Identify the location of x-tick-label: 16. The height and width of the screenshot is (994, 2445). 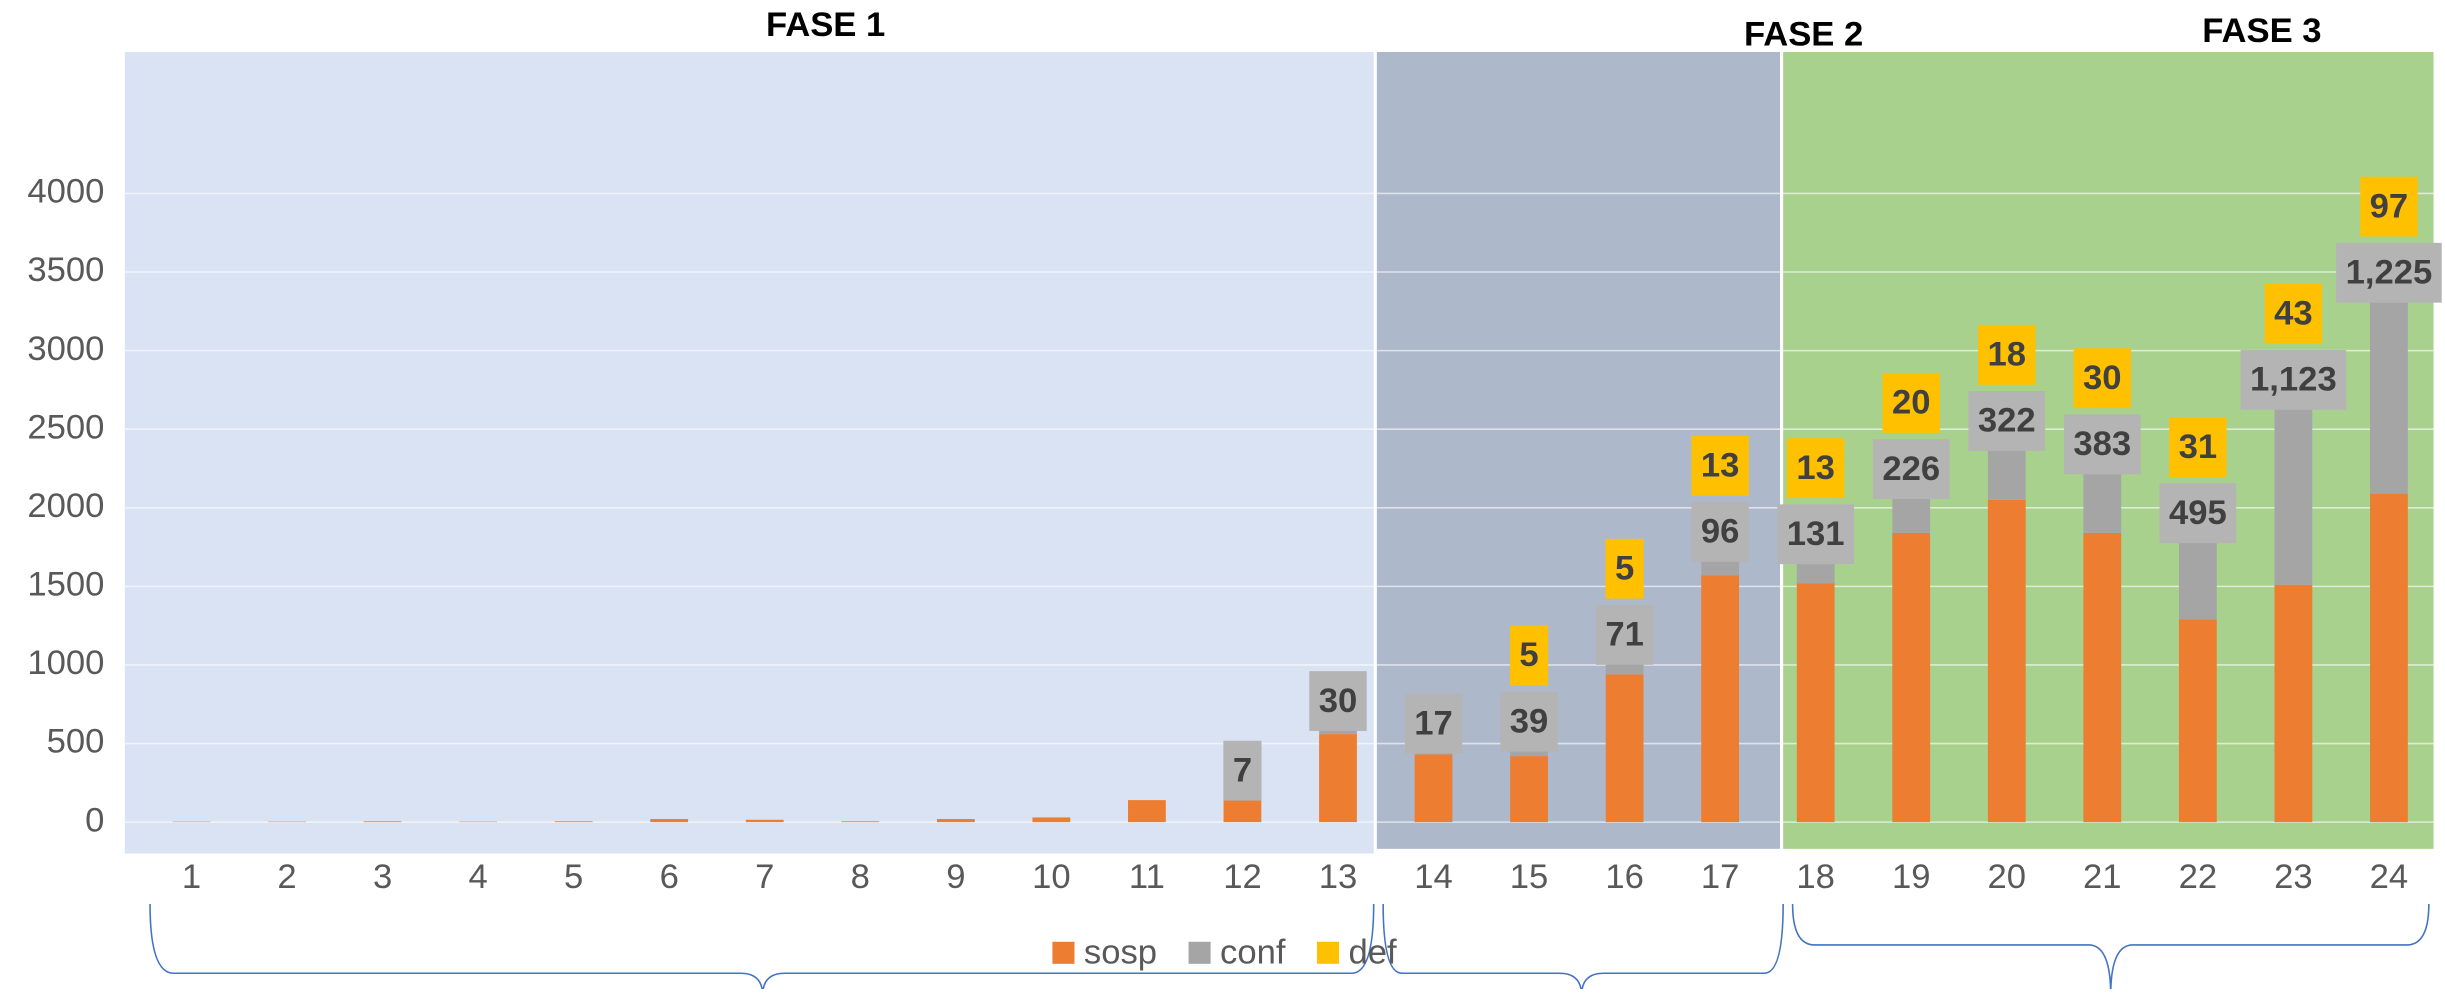
(1624, 877).